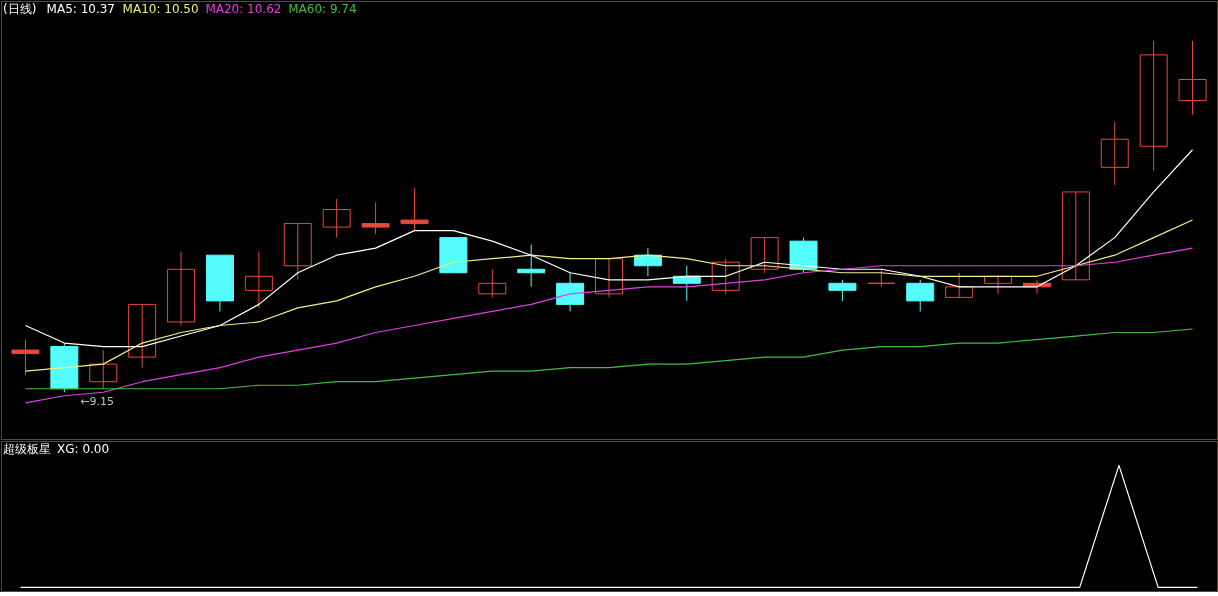 This screenshot has width=1218, height=596. Describe the element at coordinates (243, 9) in the screenshot. I see `text: MA20: 10.62` at that location.